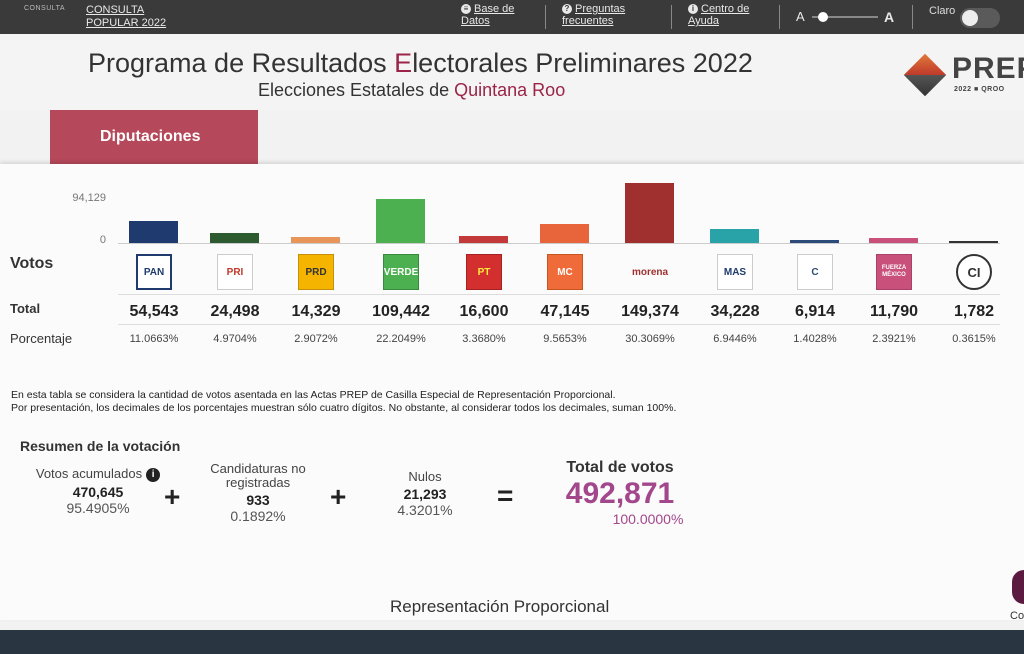 This screenshot has width=1024, height=654. Describe the element at coordinates (484, 339) in the screenshot. I see `party-percentage: 3.3680%` at that location.